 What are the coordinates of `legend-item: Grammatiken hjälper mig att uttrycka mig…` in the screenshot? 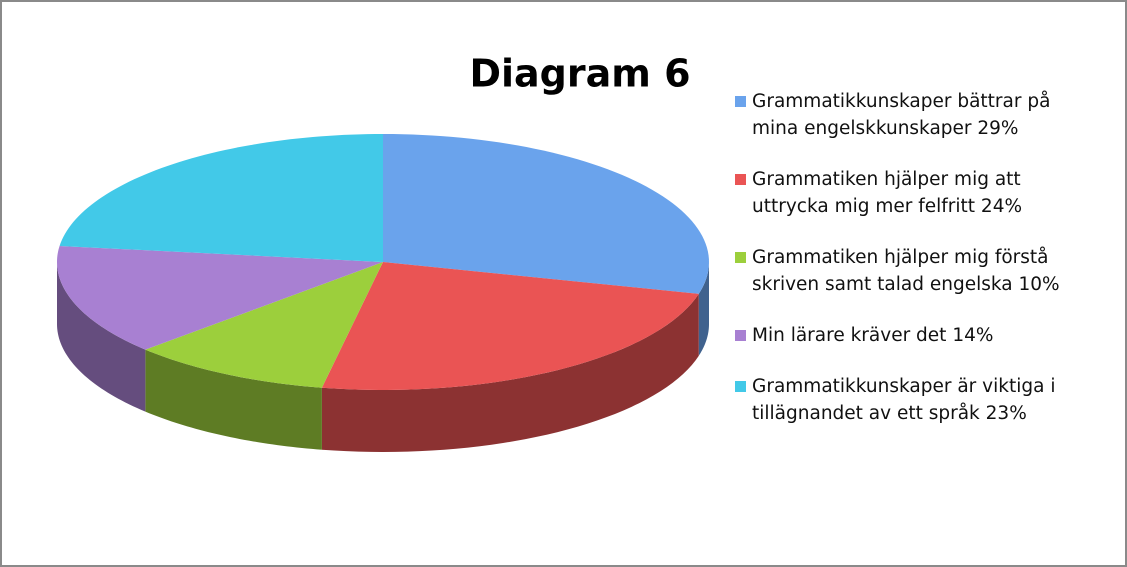 It's located at (920, 193).